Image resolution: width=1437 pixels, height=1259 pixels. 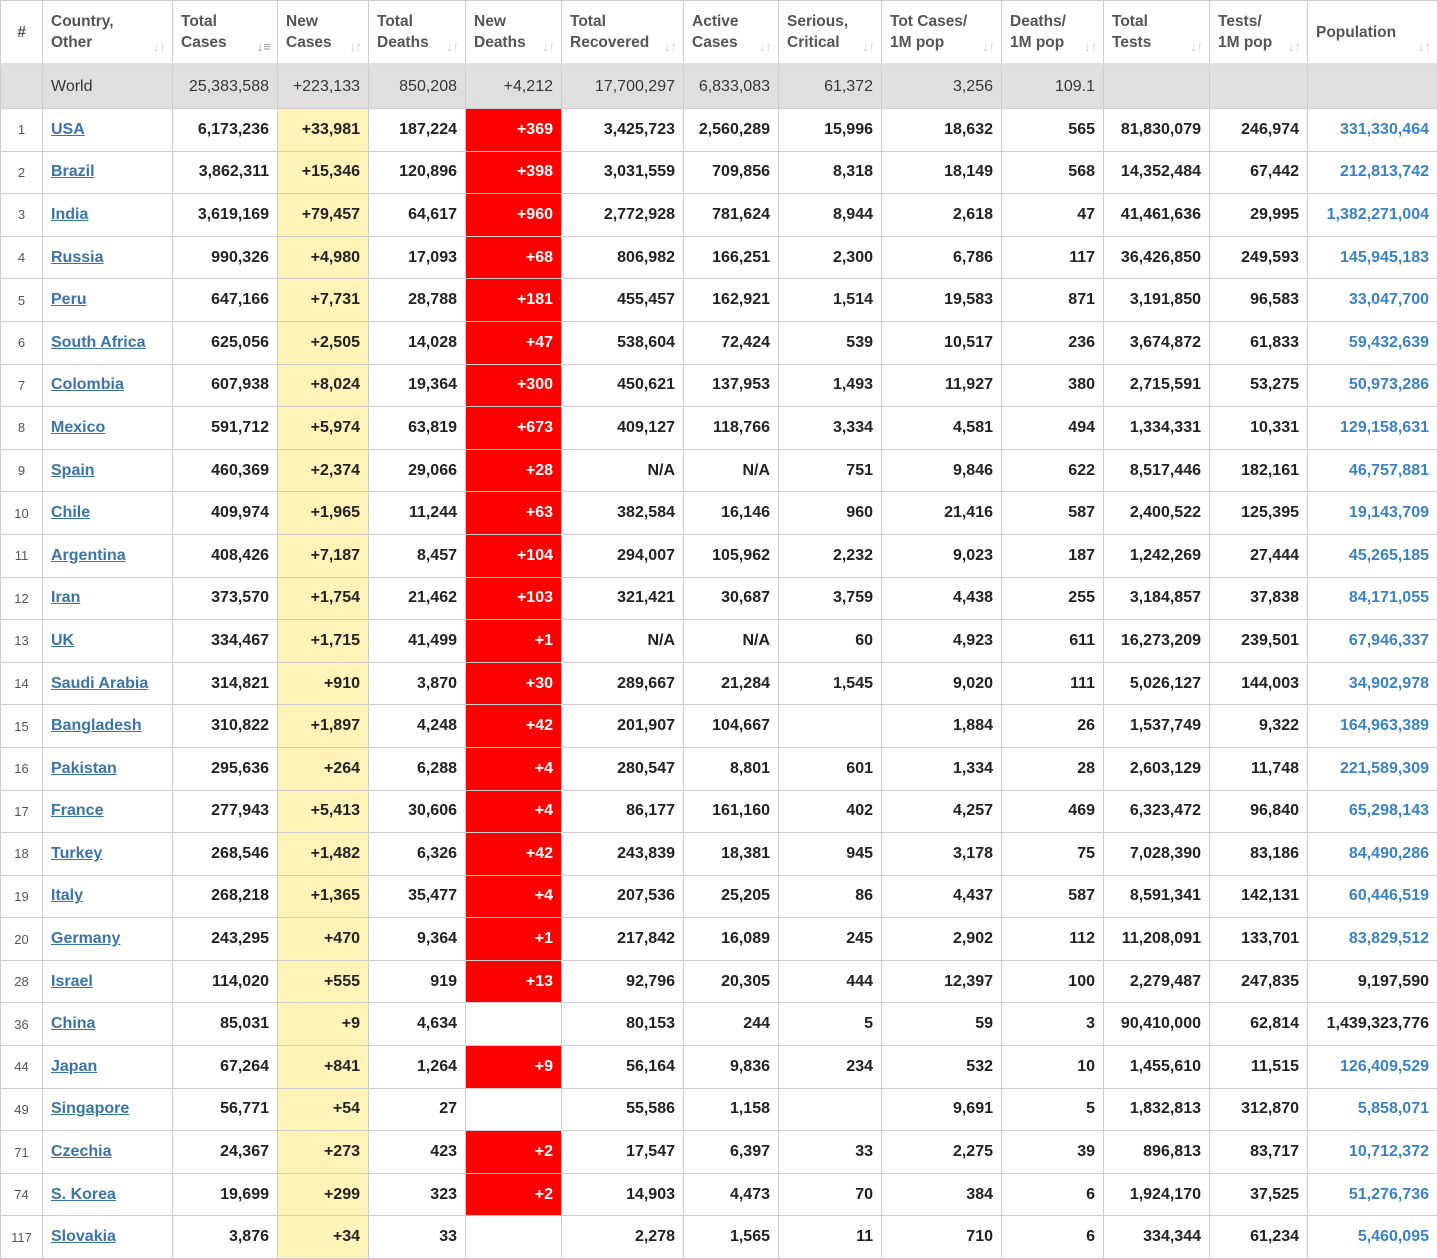 What do you see at coordinates (323, 33) in the screenshot?
I see `column-header-new-cases: New Cases ↓↑` at bounding box center [323, 33].